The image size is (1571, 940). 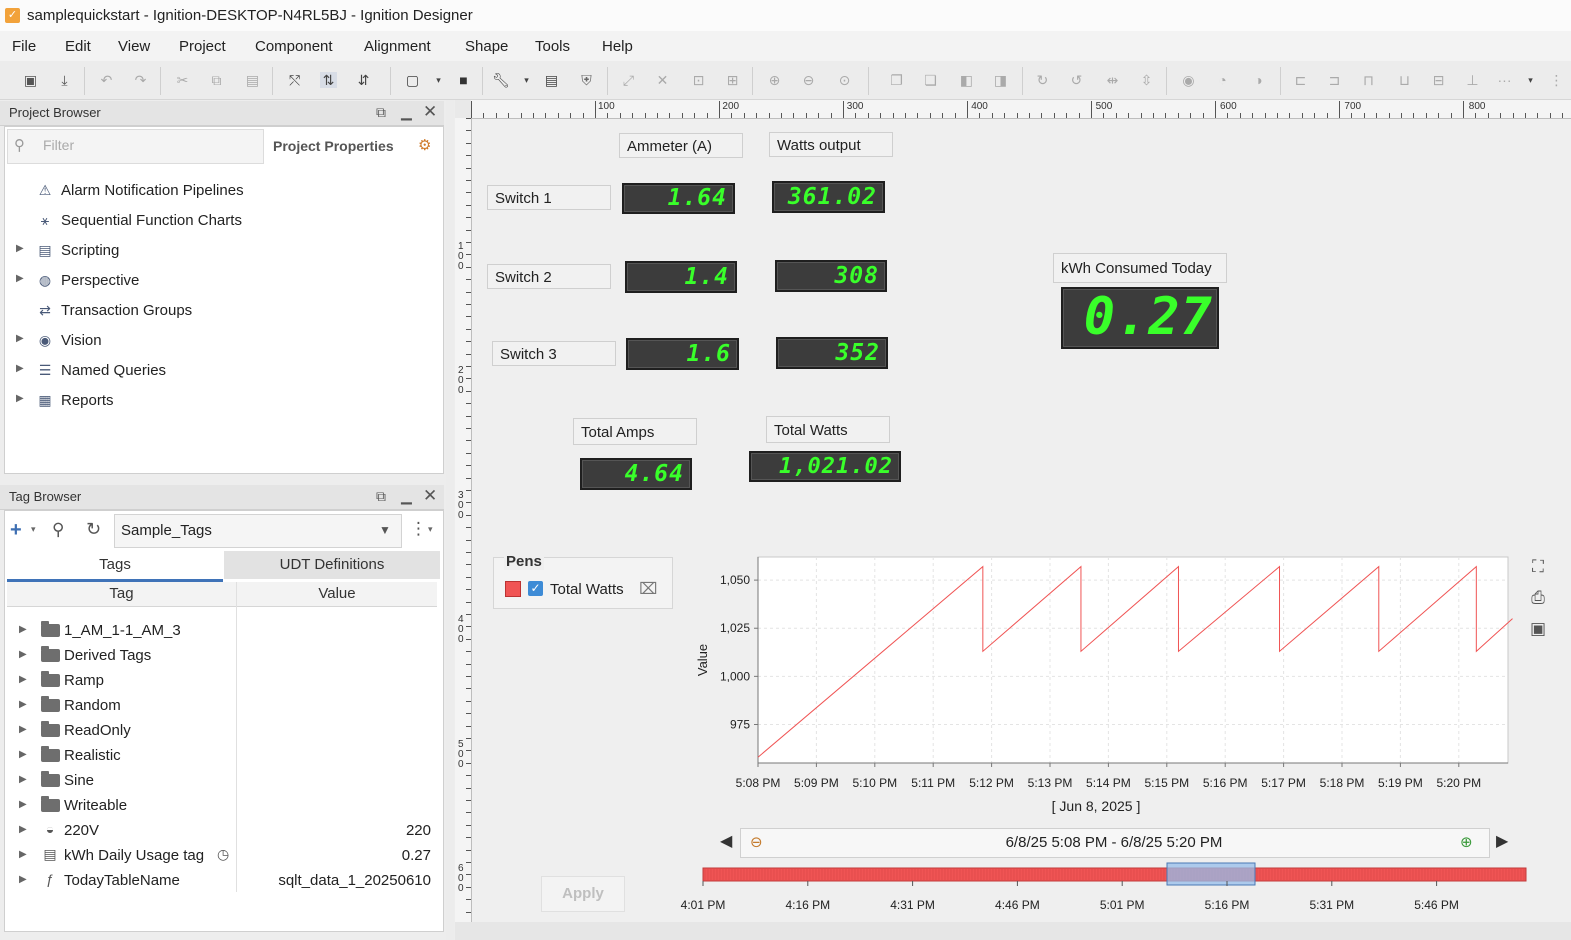 What do you see at coordinates (215, 251) in the screenshot?
I see `project-tree-item: ▶ ▤ Scripting` at bounding box center [215, 251].